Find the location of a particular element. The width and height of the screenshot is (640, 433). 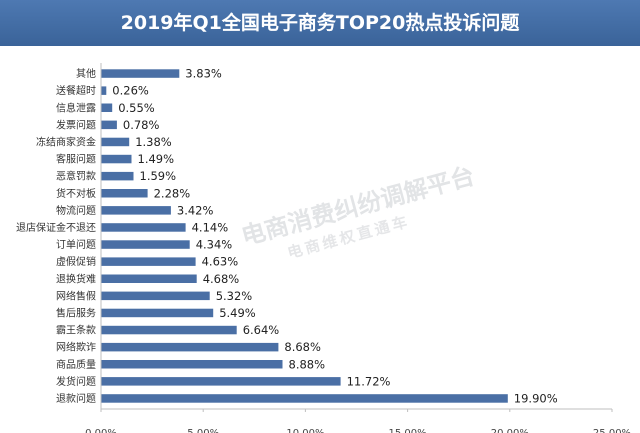

x-tick-label: 20.00% is located at coordinates (510, 430).